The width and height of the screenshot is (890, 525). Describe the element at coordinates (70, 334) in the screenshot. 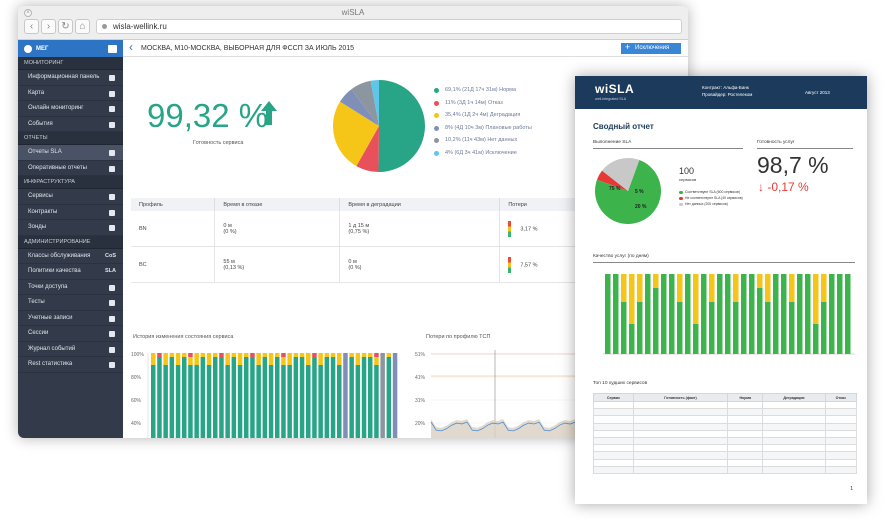

I see `sidebar-item: Сессии` at that location.